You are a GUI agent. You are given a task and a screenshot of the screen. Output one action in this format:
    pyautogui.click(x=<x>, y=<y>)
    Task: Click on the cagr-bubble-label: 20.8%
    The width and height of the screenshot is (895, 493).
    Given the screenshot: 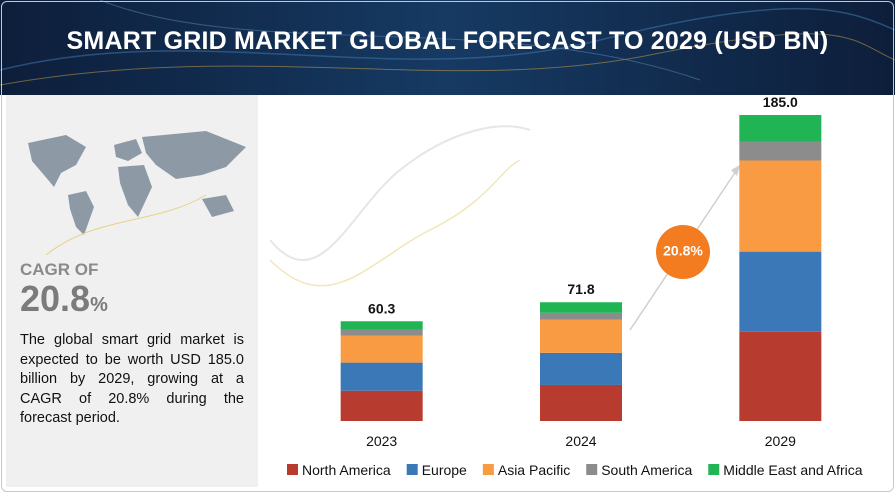 What is the action you would take?
    pyautogui.click(x=683, y=251)
    